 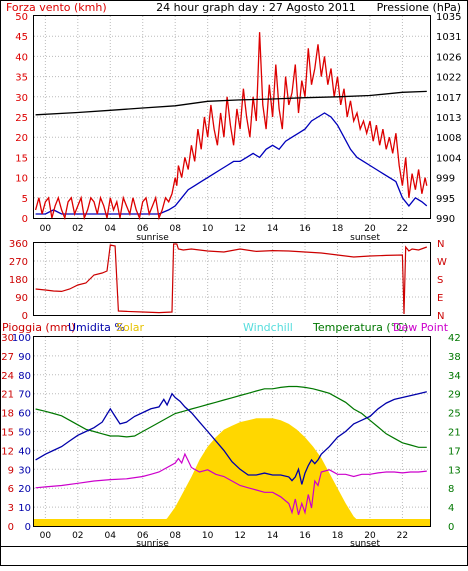 I want to click on pressure-tick-label: 990, so click(x=445, y=219).